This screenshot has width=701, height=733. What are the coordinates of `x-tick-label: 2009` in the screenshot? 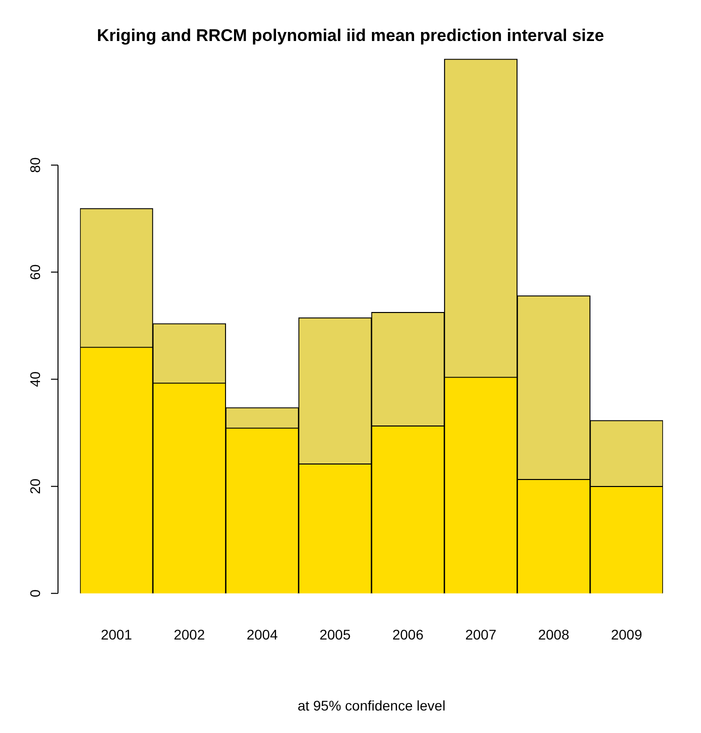 It's located at (626, 634).